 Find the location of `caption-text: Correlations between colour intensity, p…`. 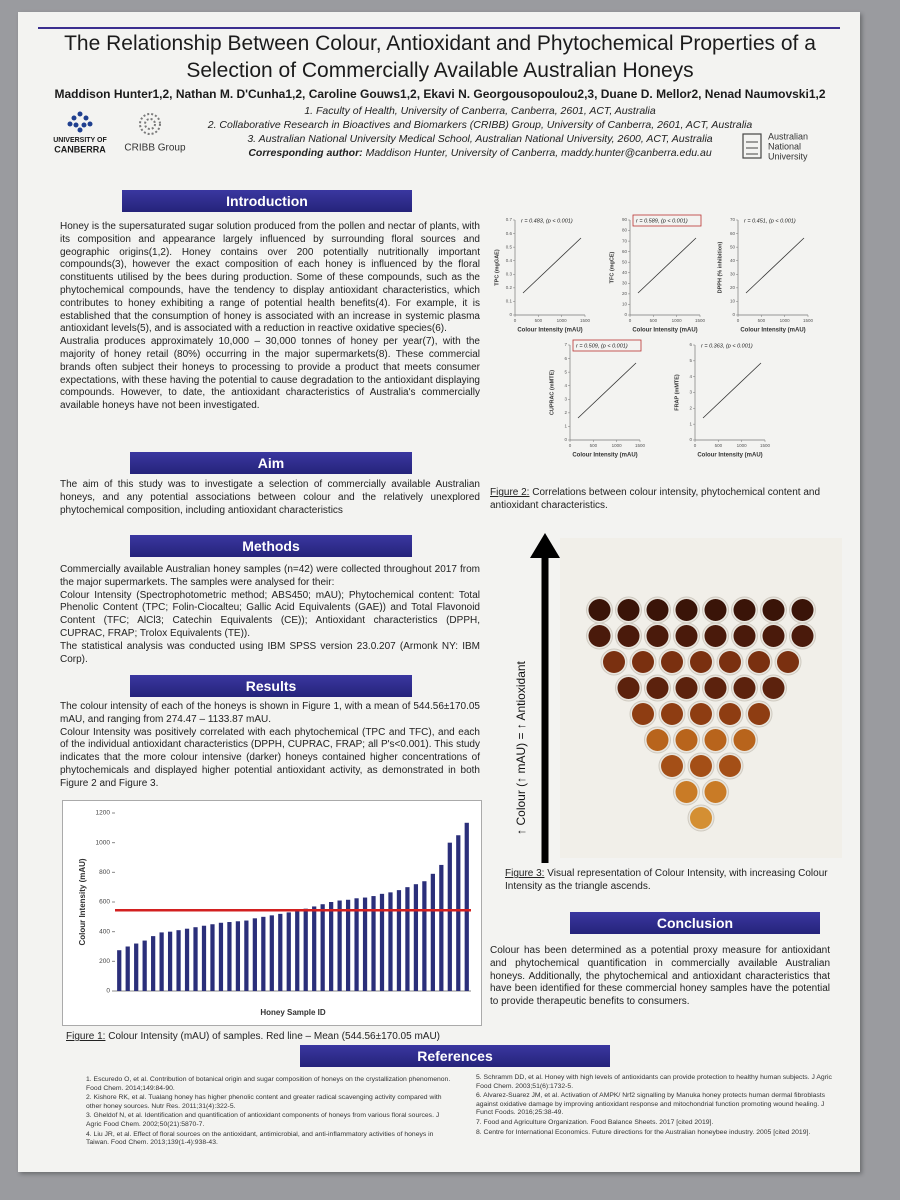

caption-text: Correlations between colour intensity, p… is located at coordinates (655, 499).